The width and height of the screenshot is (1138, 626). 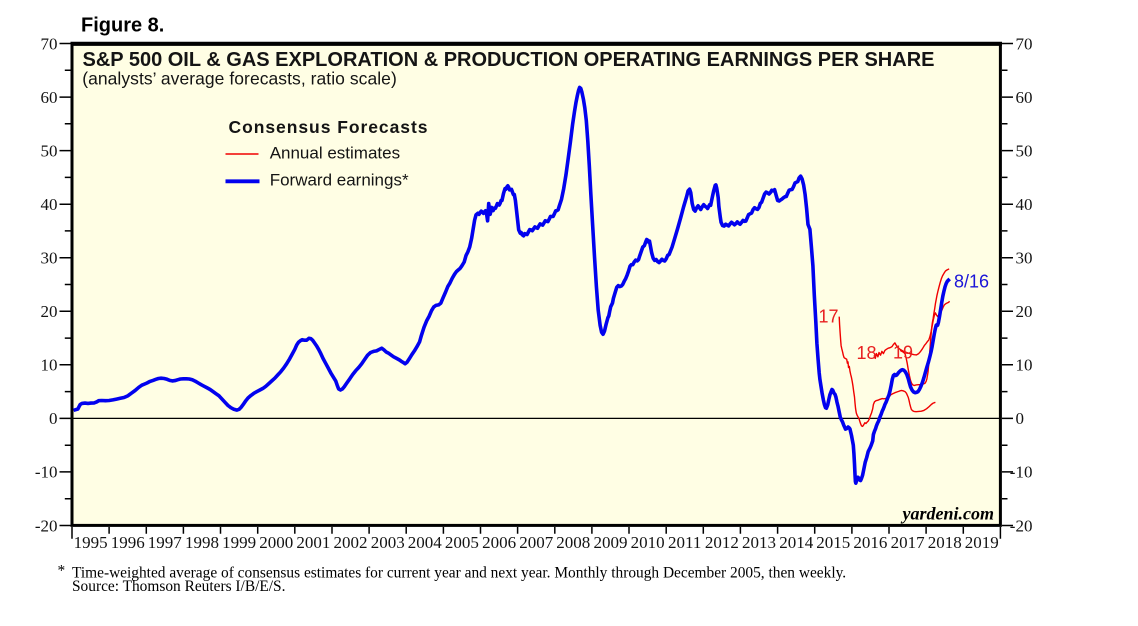 I want to click on svg-text: 2008, so click(x=573, y=542).